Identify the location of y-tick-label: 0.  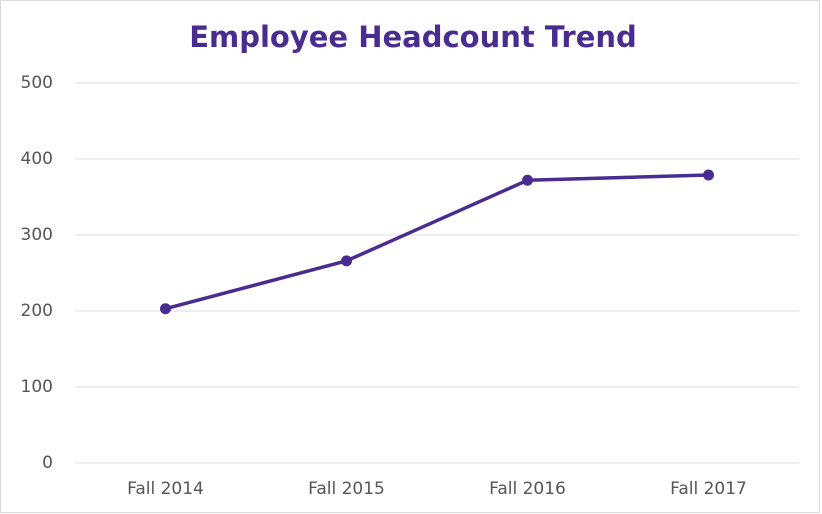
(47, 463).